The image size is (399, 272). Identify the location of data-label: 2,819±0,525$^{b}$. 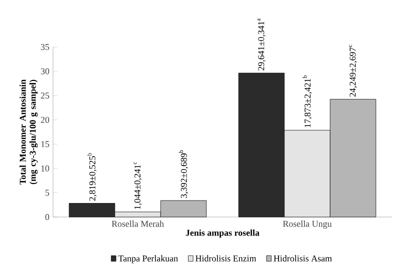
(92, 177).